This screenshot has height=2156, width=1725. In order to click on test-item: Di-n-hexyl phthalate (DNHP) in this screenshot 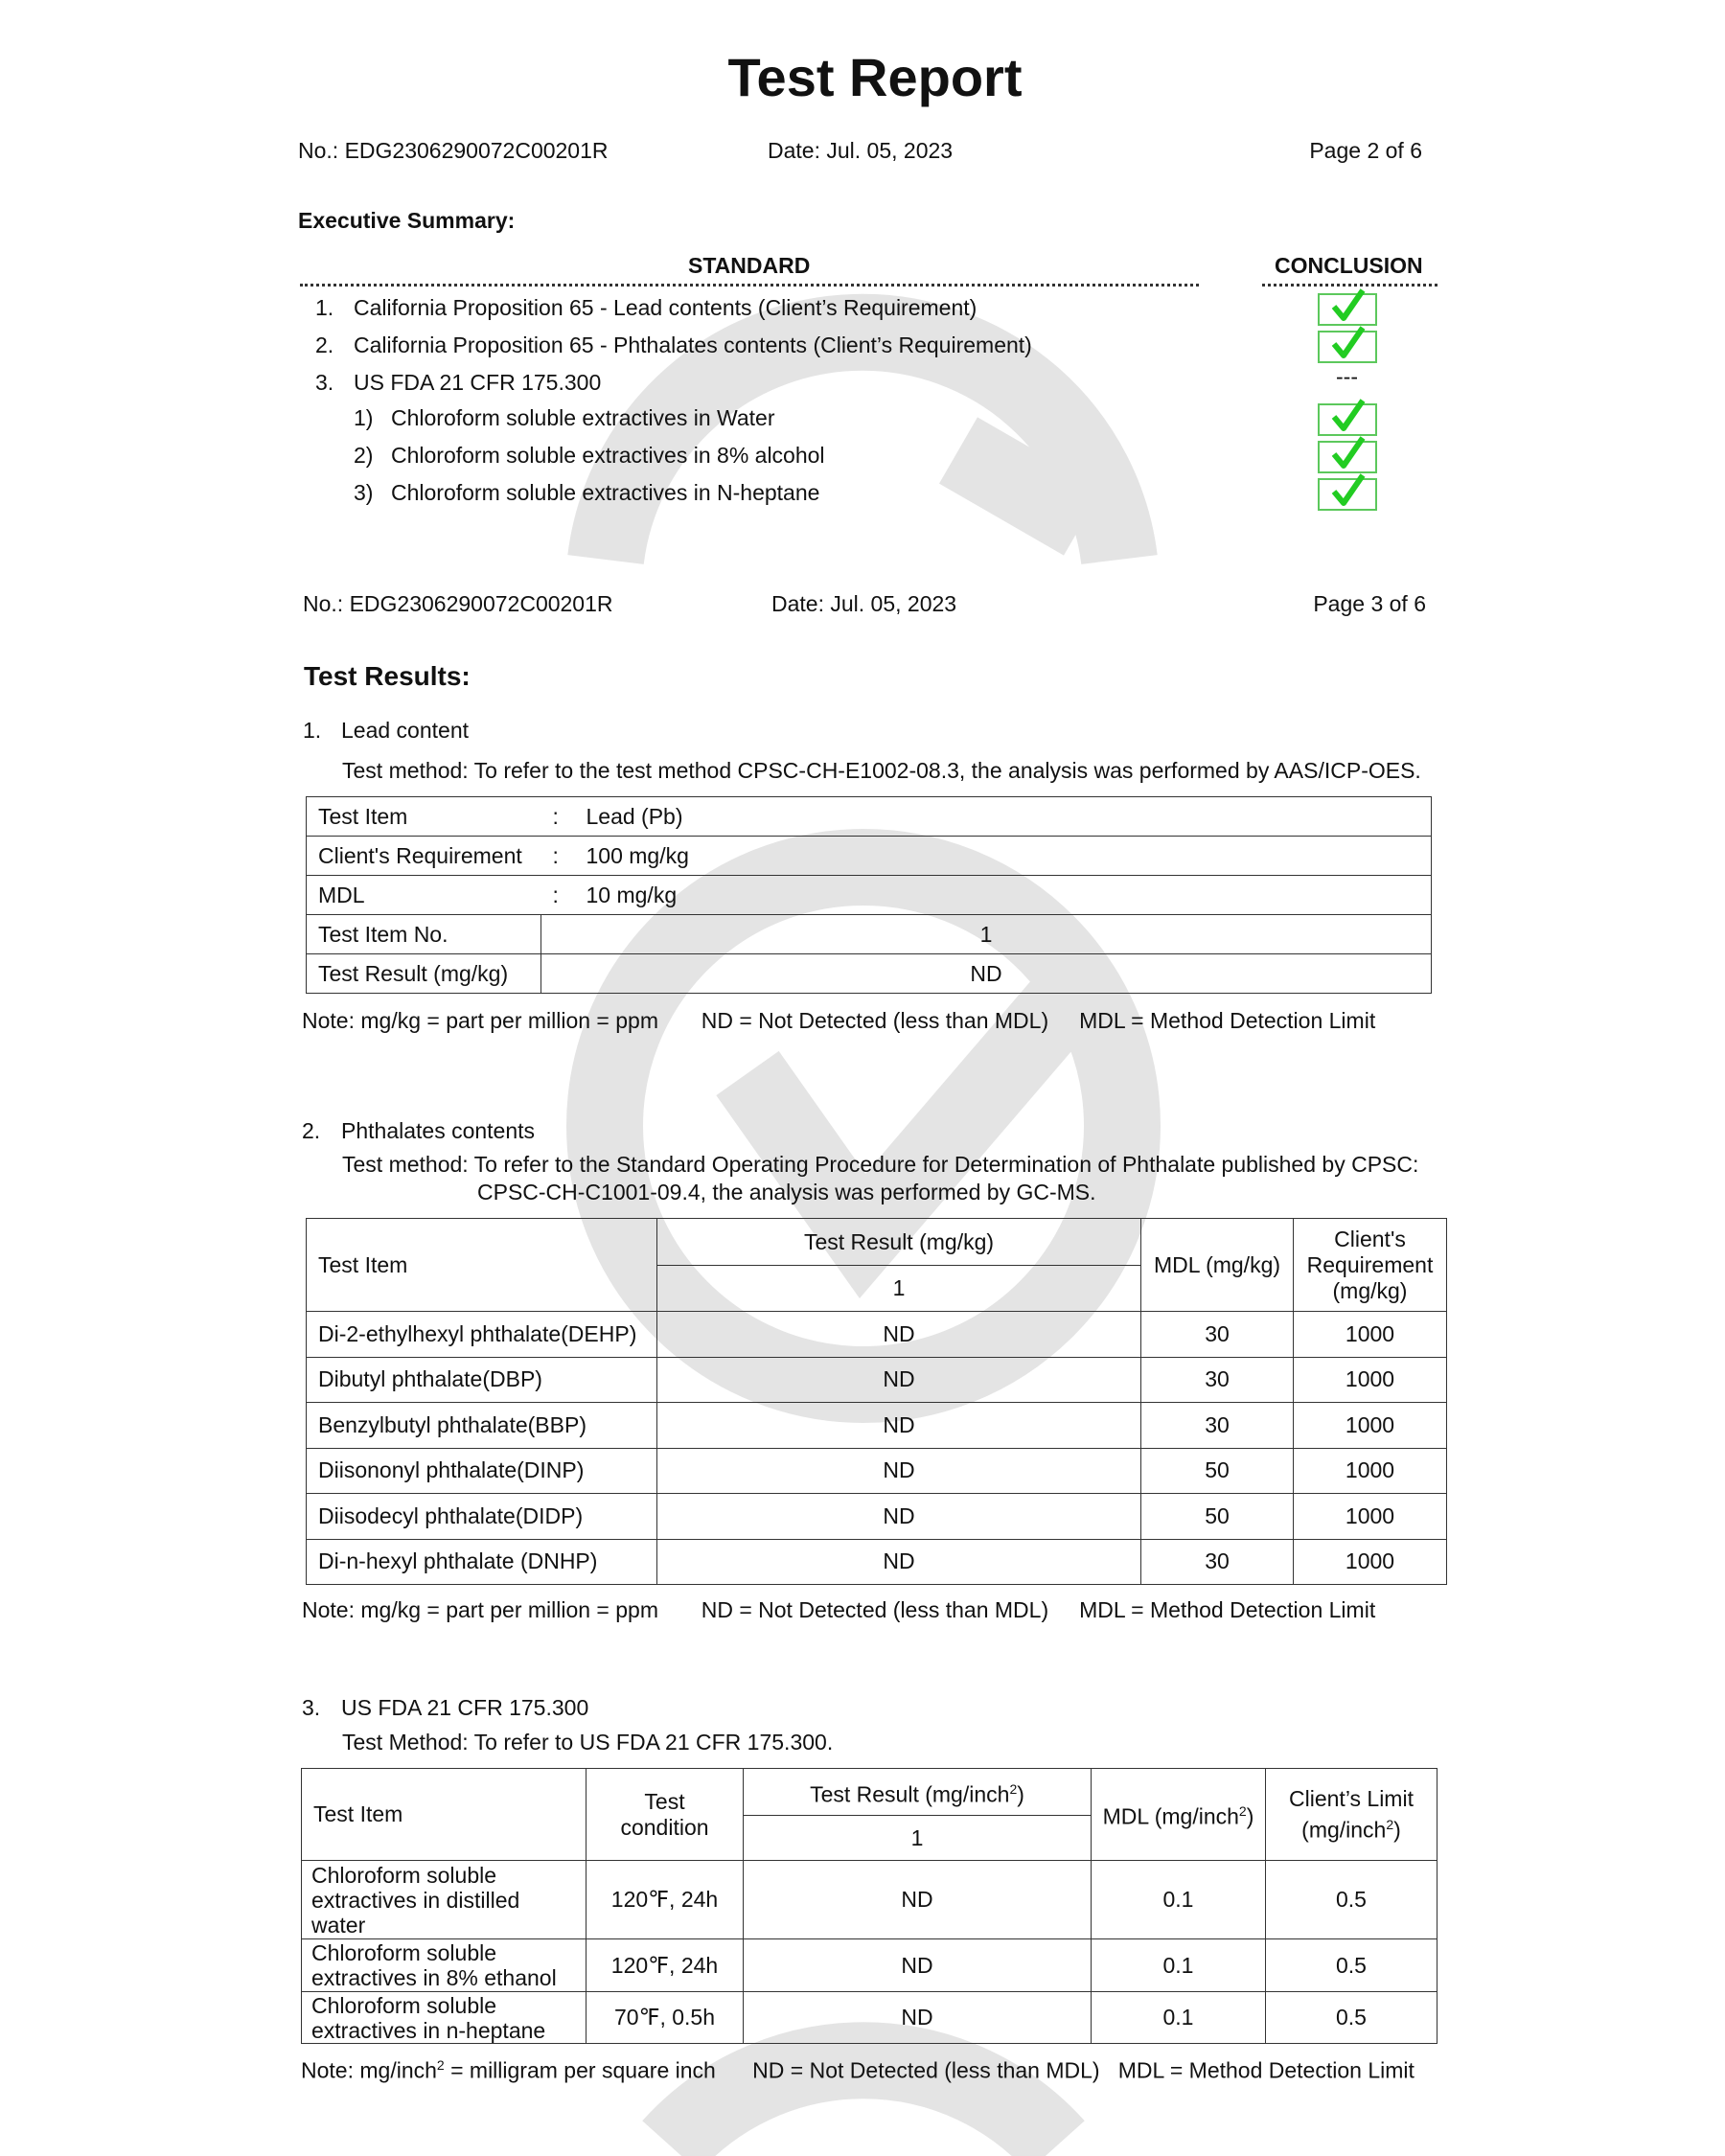, I will do `click(481, 1562)`.